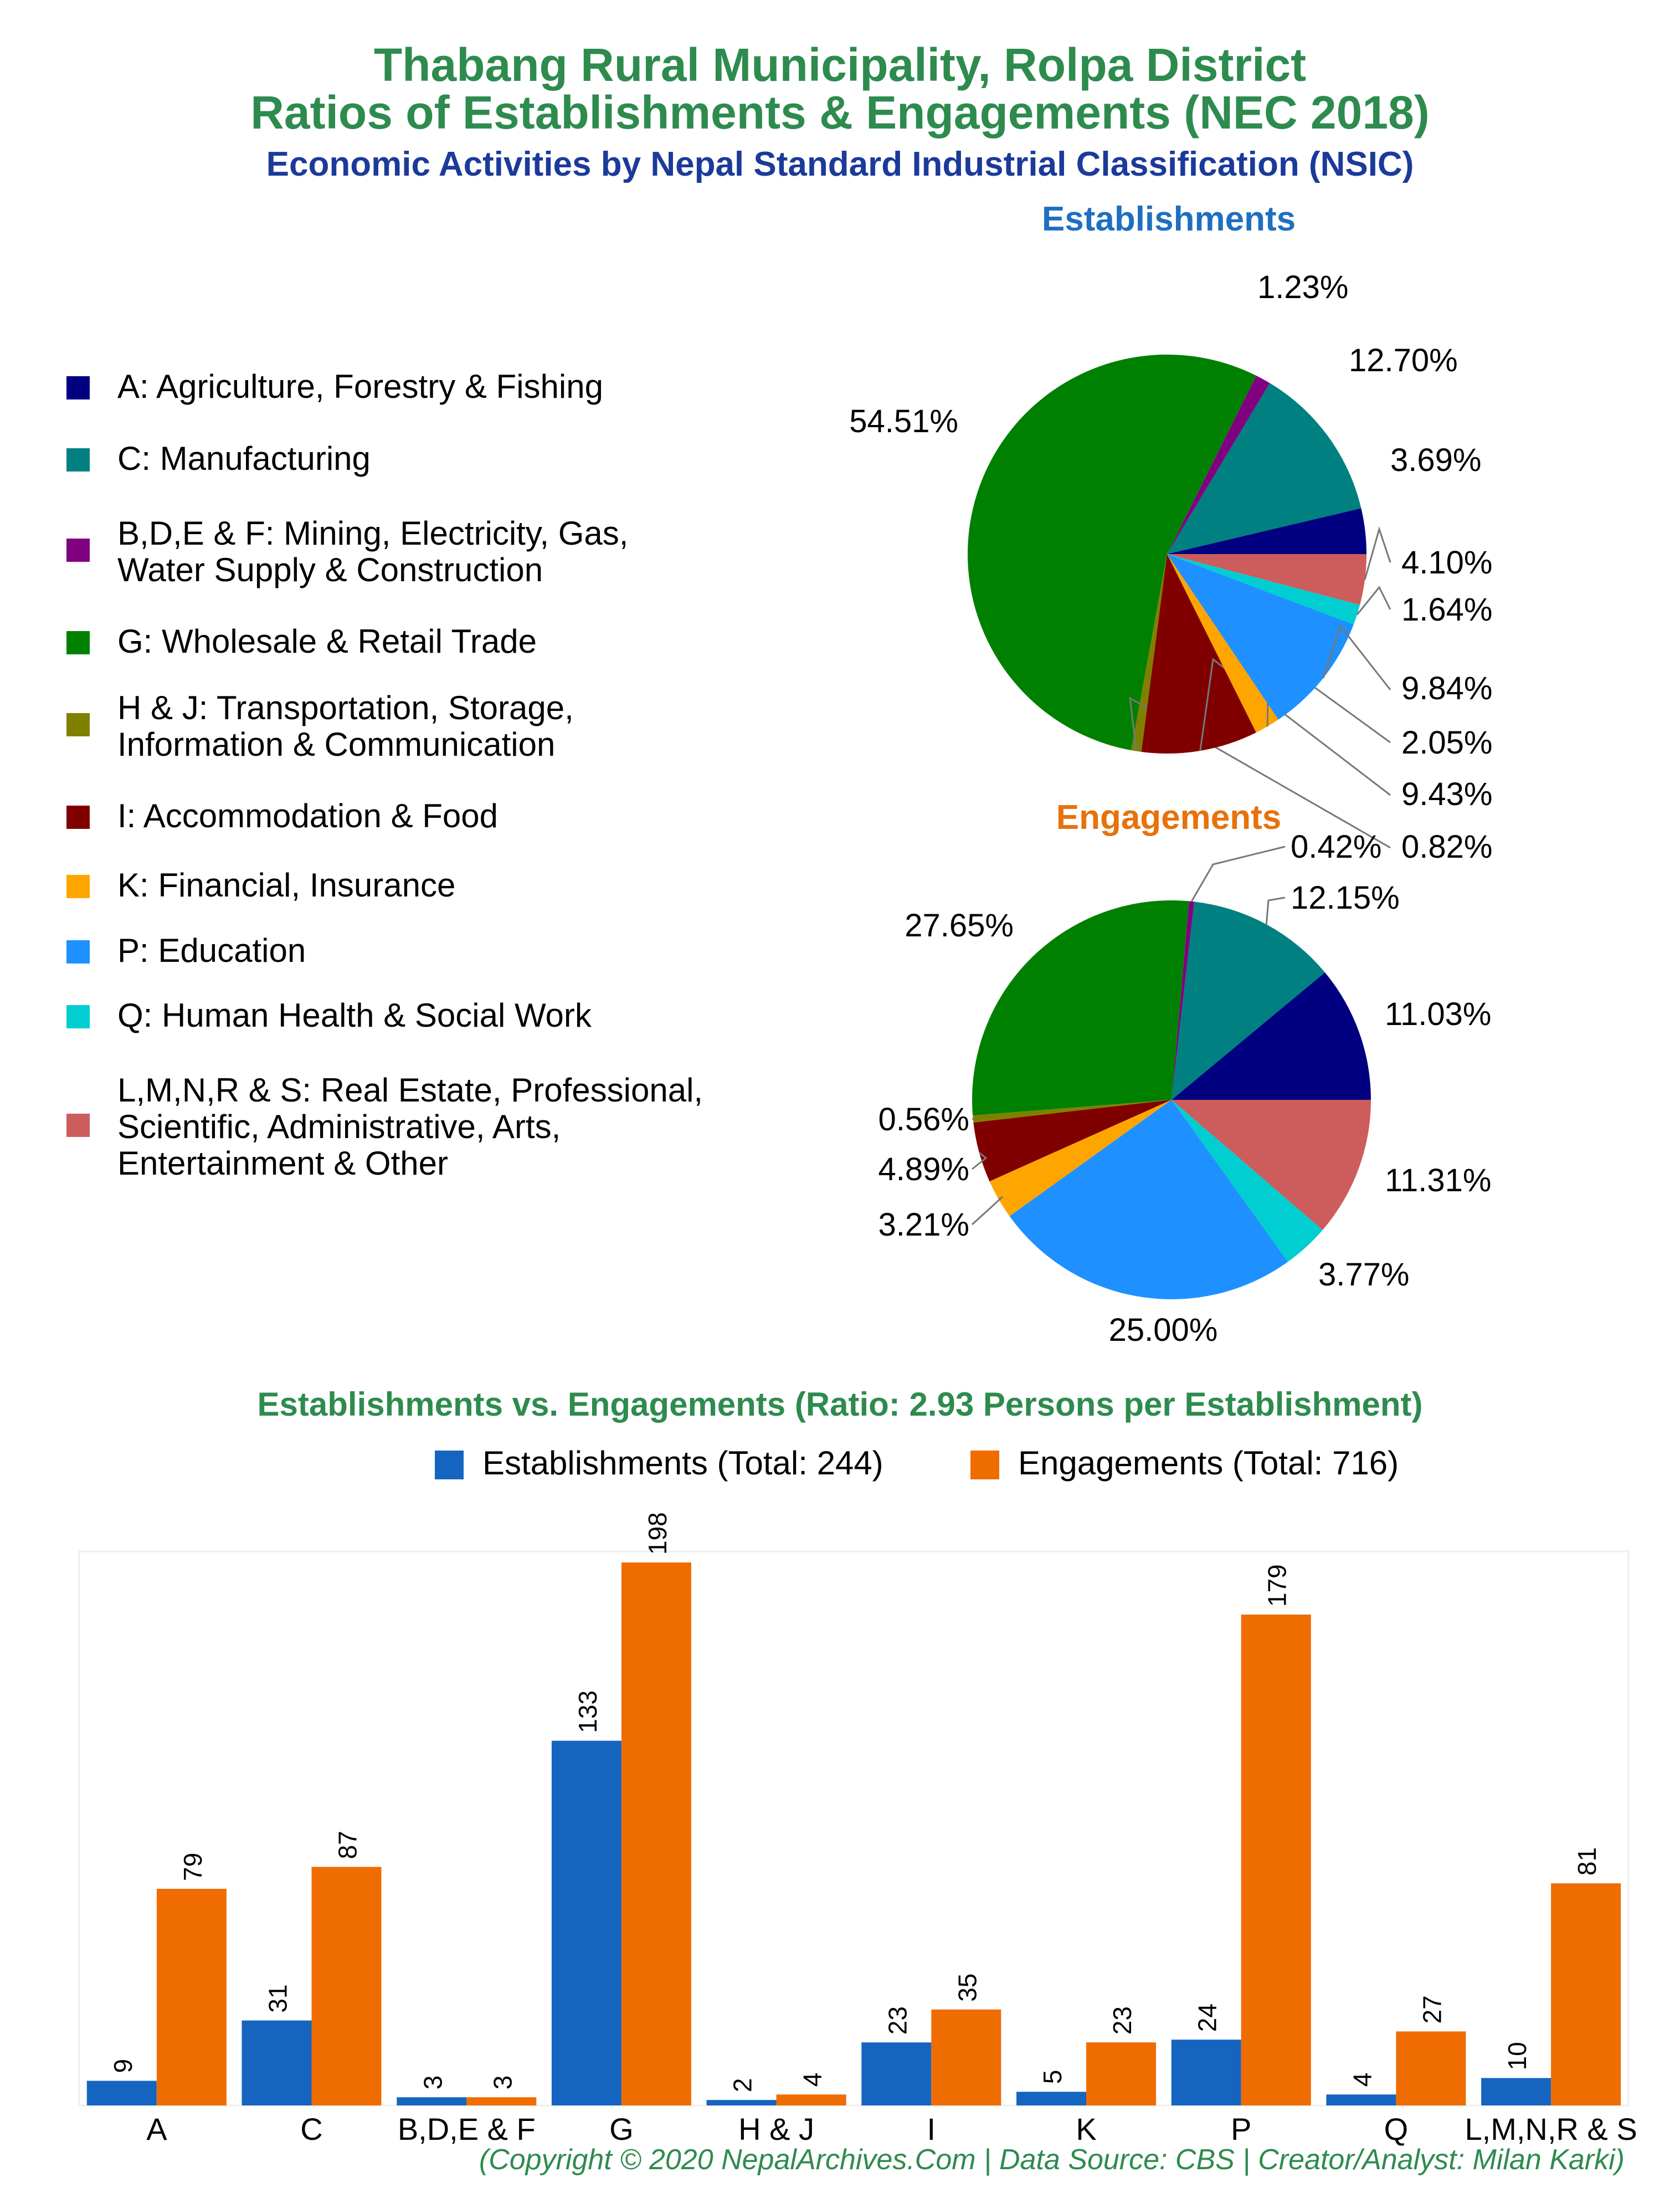 Image resolution: width=1680 pixels, height=2193 pixels. Describe the element at coordinates (467, 2129) in the screenshot. I see `x-tick-label: B,D,E & F` at that location.